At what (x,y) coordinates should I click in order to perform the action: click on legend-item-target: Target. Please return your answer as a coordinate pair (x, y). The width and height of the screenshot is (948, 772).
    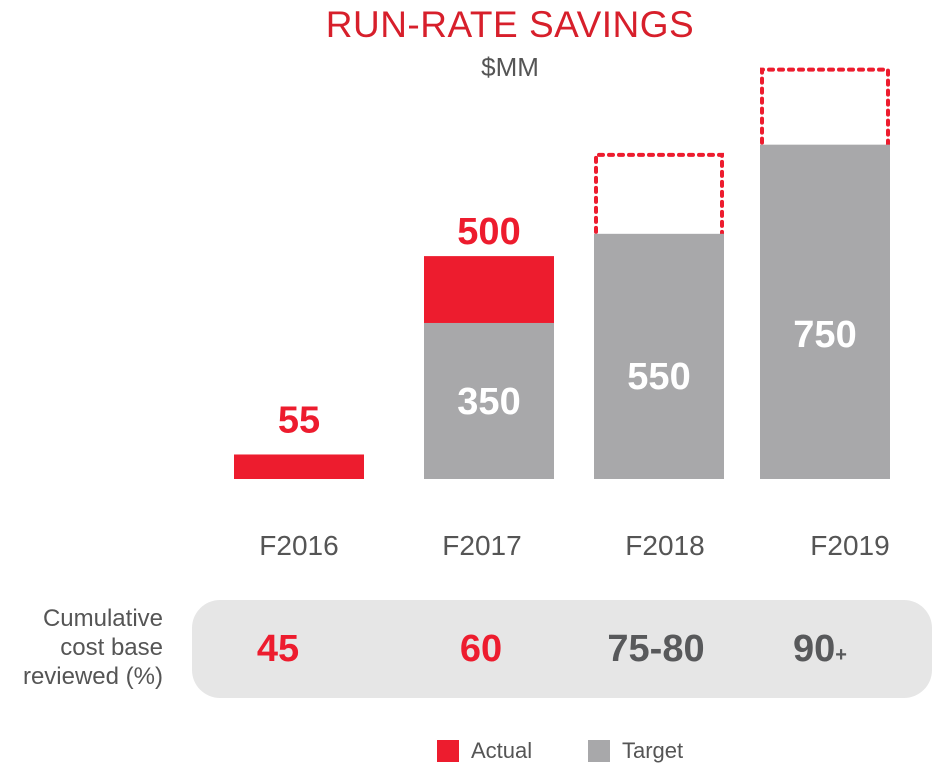
    Looking at the image, I should click on (635, 751).